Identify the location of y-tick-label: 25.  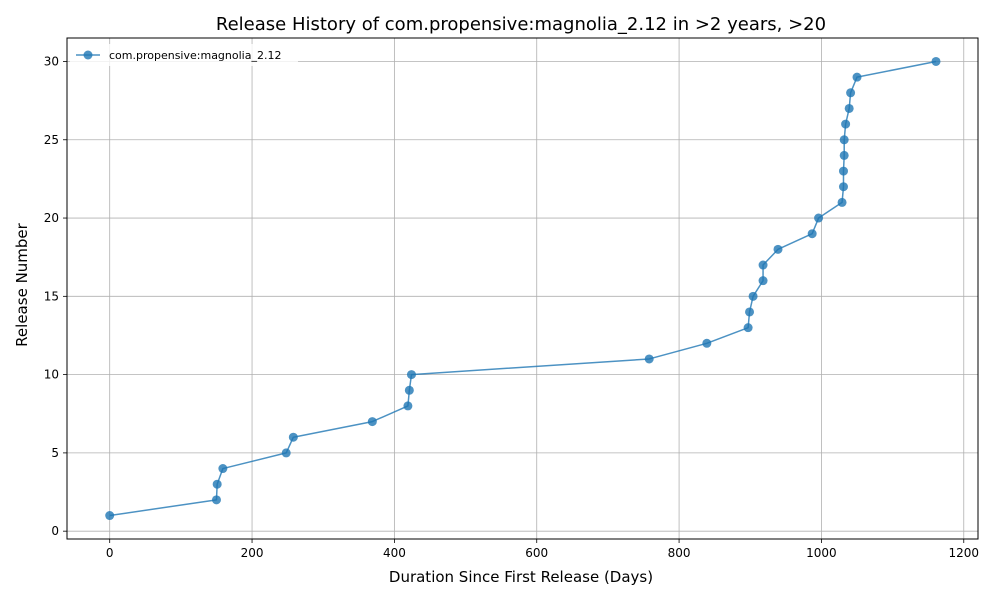
(51, 140).